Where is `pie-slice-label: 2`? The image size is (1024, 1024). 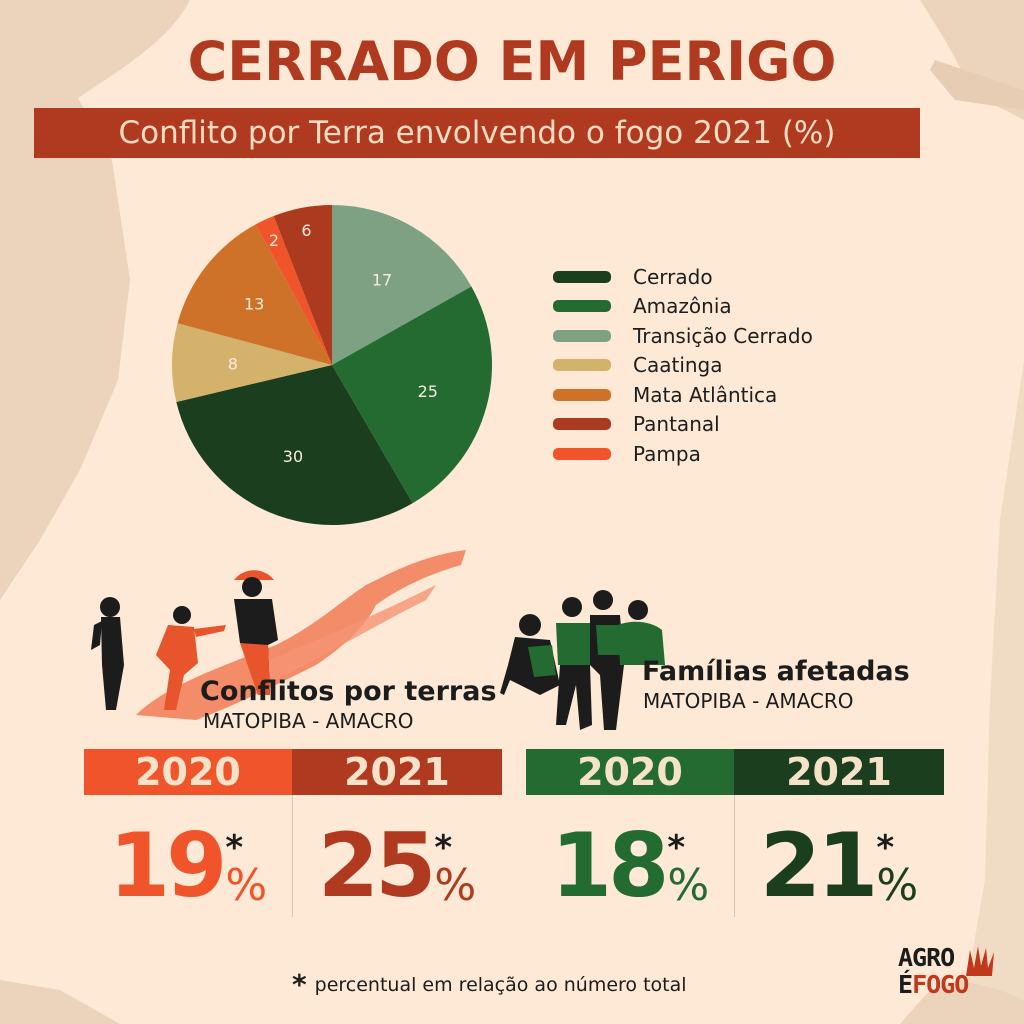 pie-slice-label: 2 is located at coordinates (274, 240).